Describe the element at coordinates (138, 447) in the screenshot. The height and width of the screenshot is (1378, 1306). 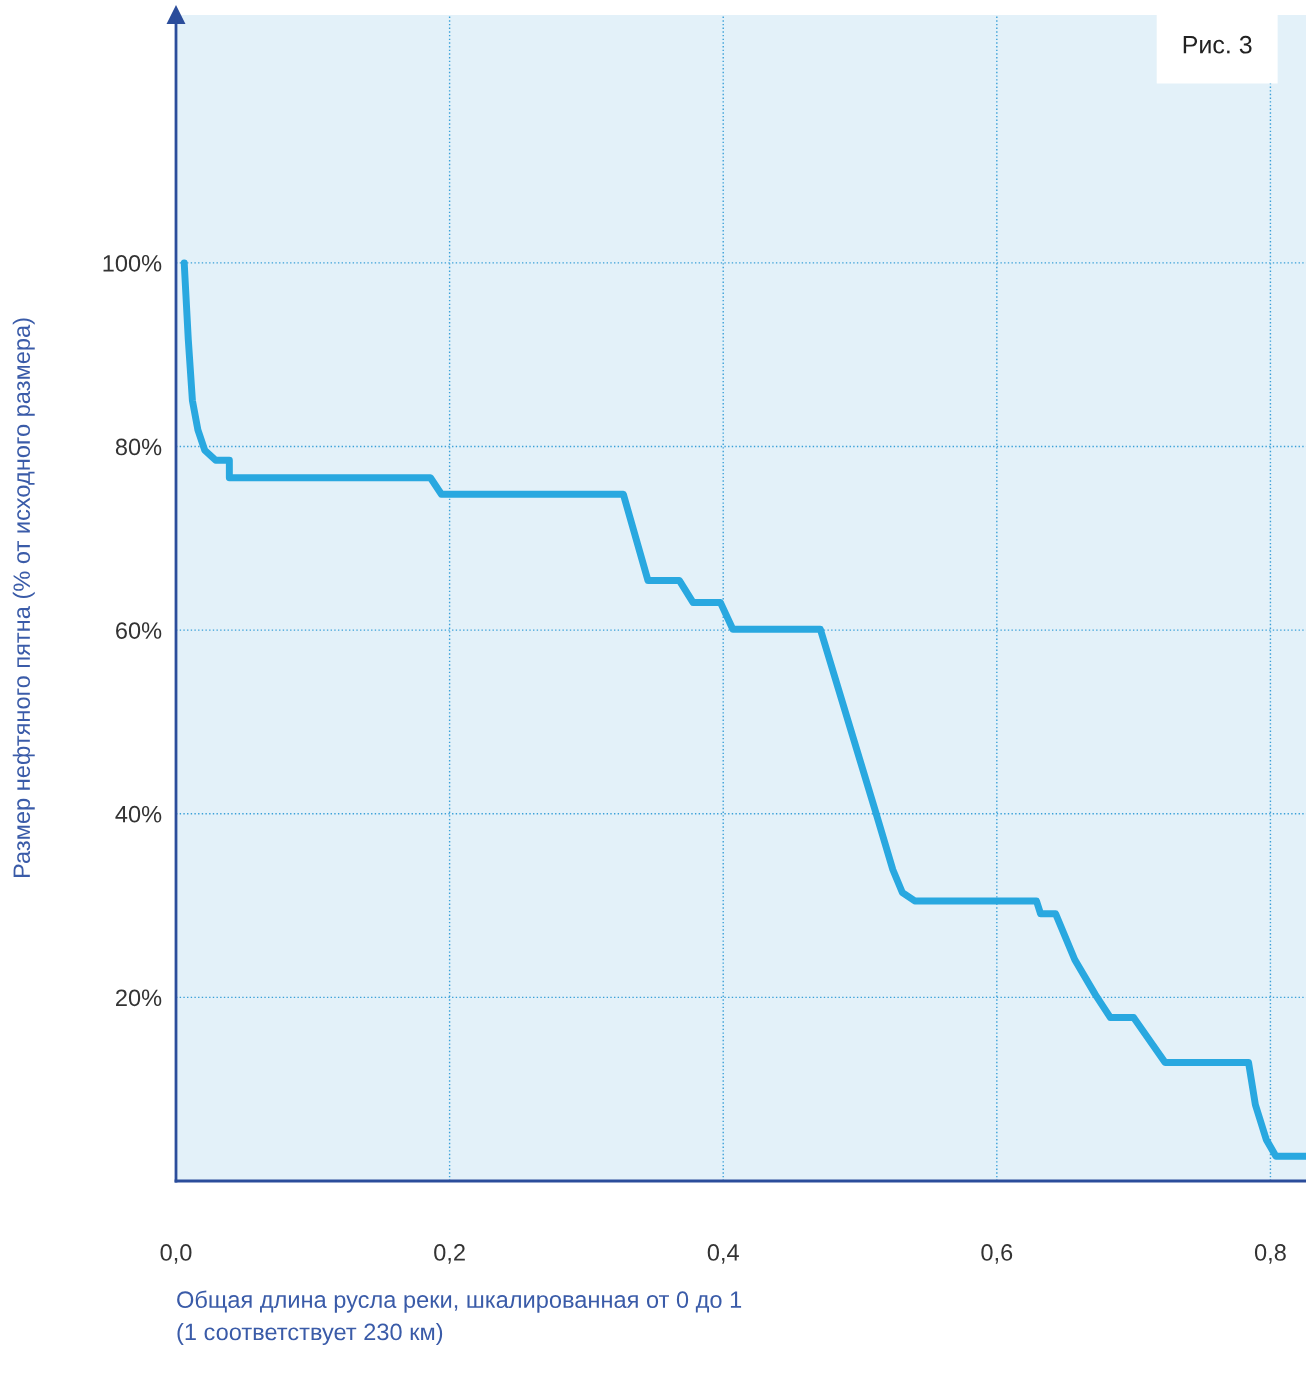
I see `y-tick-label: 80%` at that location.